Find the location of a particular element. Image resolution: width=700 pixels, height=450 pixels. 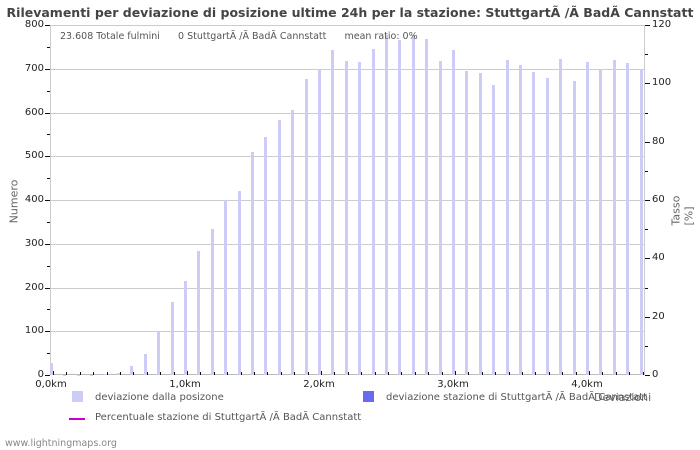

mean-ratio: mean ratio: 0% is located at coordinates (381, 36).